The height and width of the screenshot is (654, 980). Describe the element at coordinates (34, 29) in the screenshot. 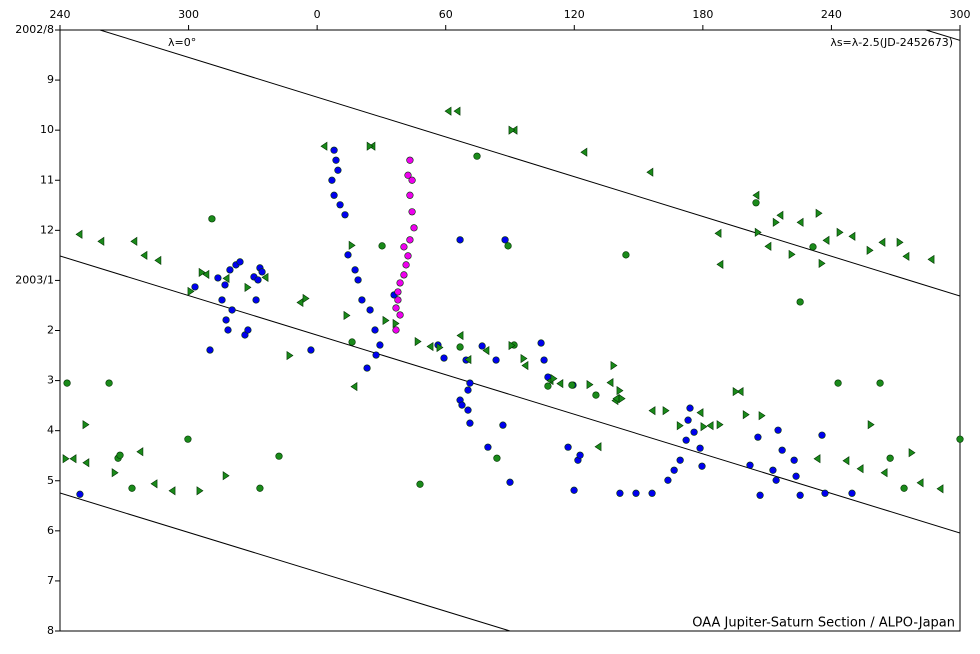

I see `y-tick-label: 2002/8` at that location.